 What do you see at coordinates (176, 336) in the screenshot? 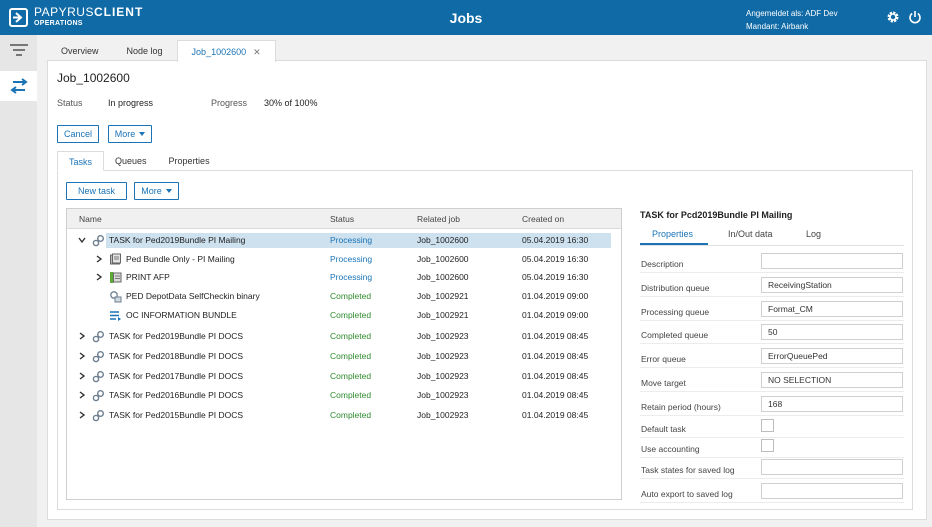
I see `task-name: TASK for Ped2019Bundle PI DOCS` at bounding box center [176, 336].